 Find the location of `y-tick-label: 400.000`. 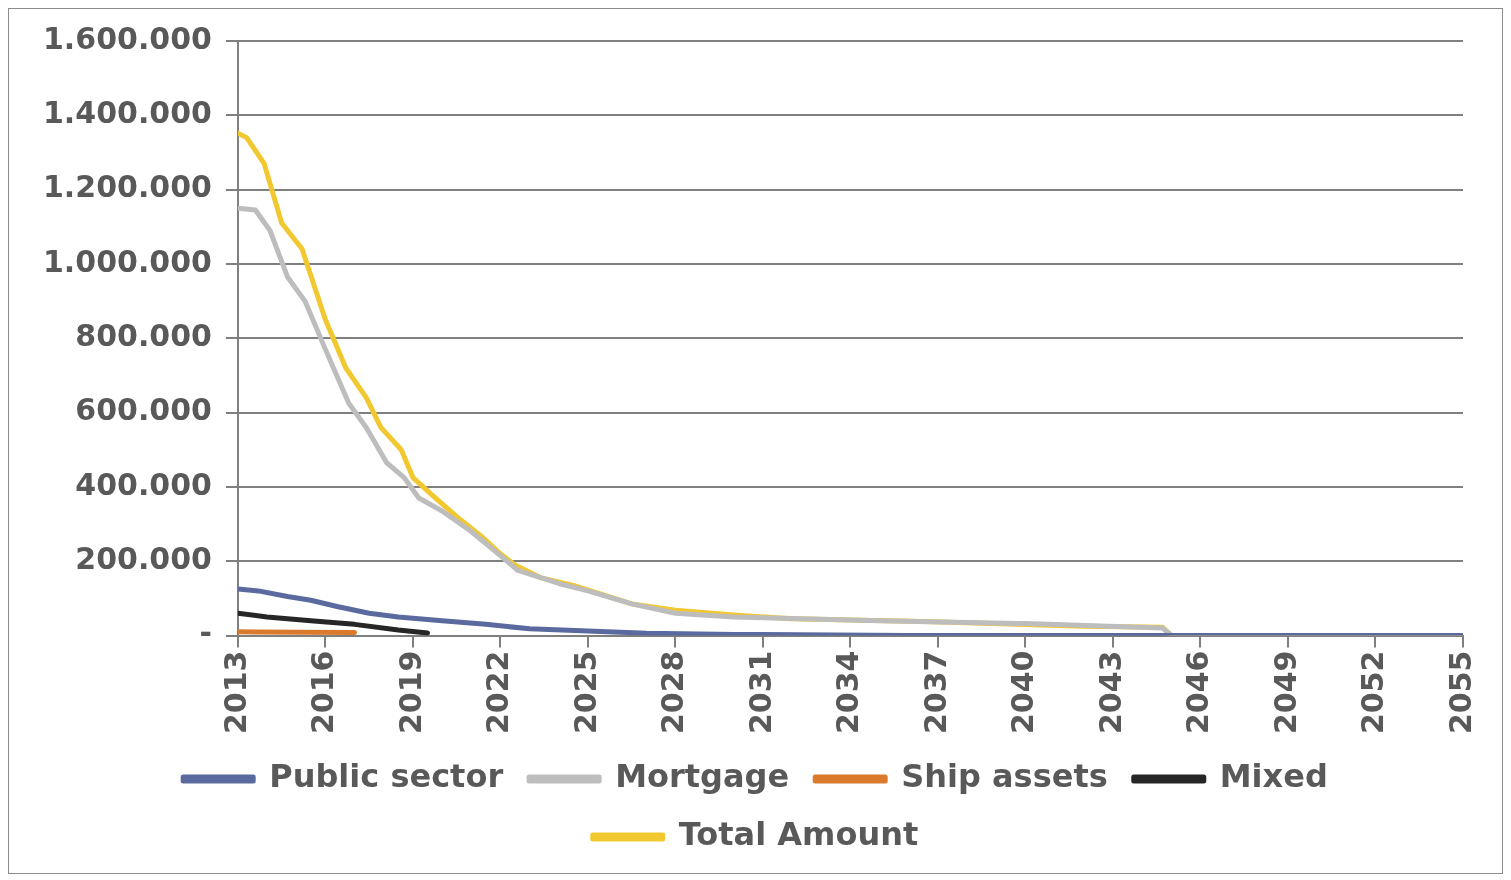

y-tick-label: 400.000 is located at coordinates (143, 484).